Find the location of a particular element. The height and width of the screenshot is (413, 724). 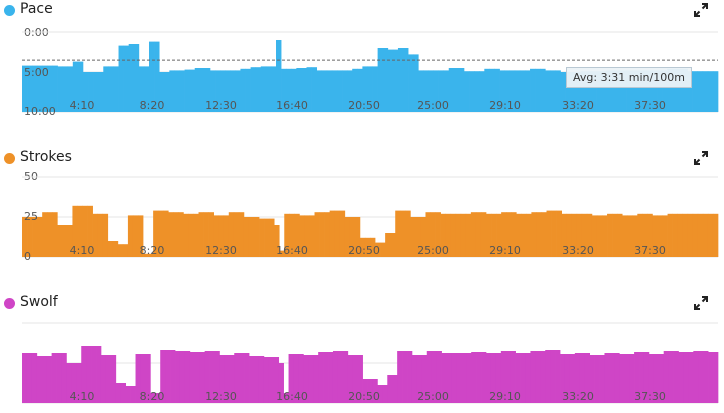

pace-xtick-label: 25:00 is located at coordinates (433, 105).